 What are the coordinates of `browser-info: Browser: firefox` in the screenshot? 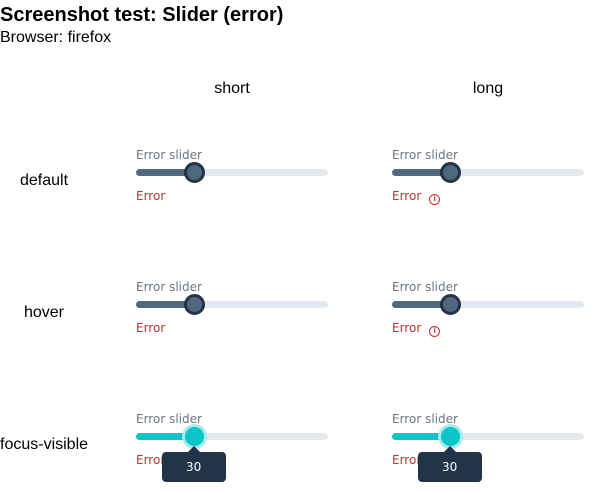 It's located at (55, 38).